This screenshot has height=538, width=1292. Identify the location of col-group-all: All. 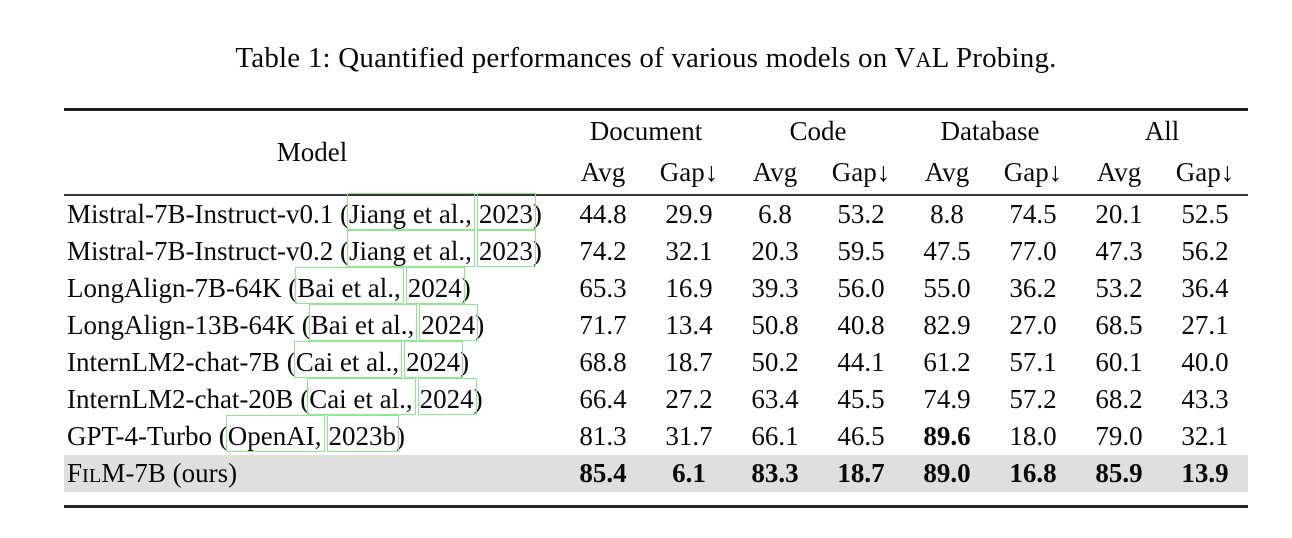
(1162, 130).